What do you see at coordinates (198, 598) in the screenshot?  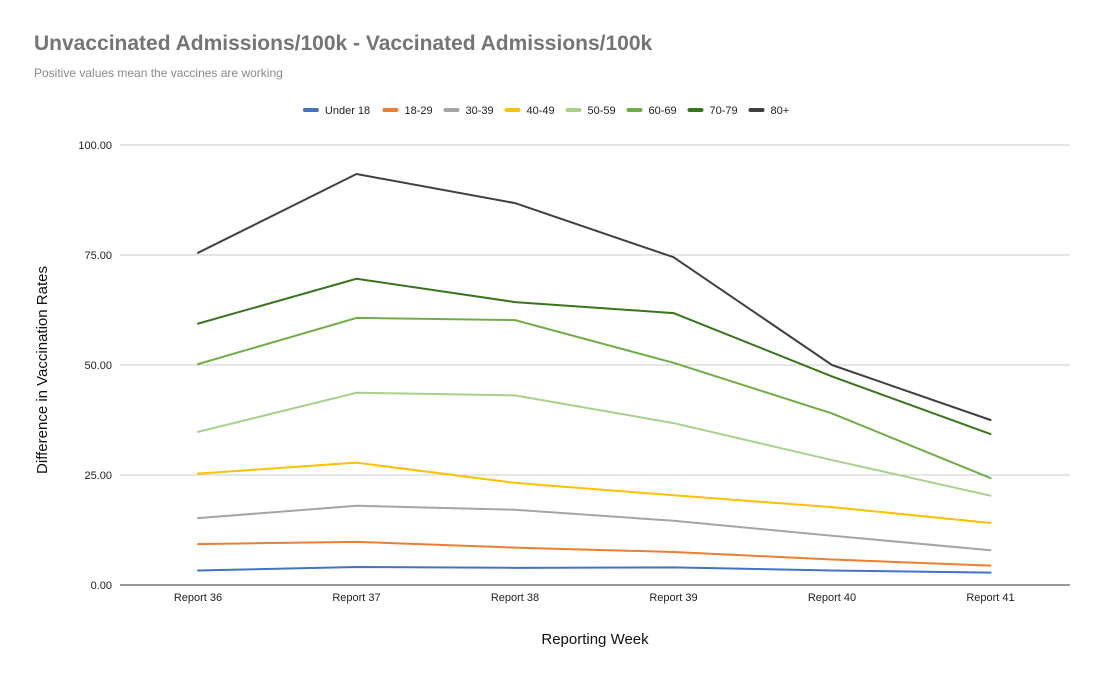 I see `x-tick-label: Report 36` at bounding box center [198, 598].